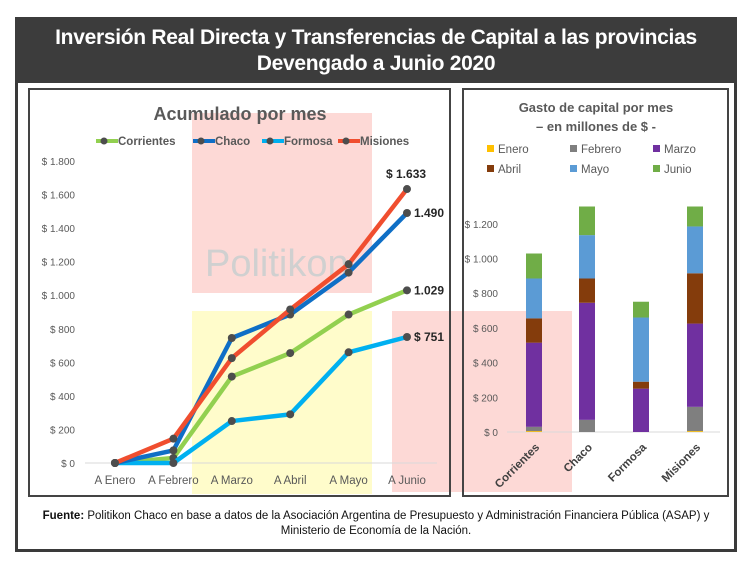  What do you see at coordinates (407, 481) in the screenshot?
I see `x-tick-label: A Junio` at bounding box center [407, 481].